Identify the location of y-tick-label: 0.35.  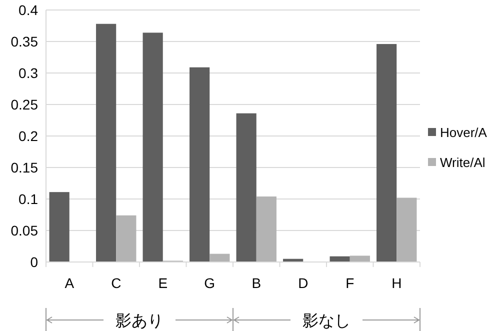
(24, 42).